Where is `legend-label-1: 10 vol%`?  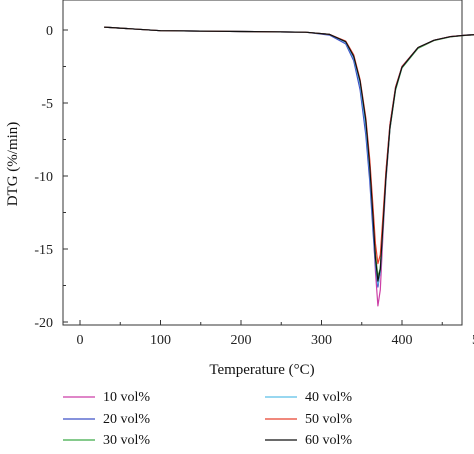
legend-label-1: 10 vol% is located at coordinates (126, 397).